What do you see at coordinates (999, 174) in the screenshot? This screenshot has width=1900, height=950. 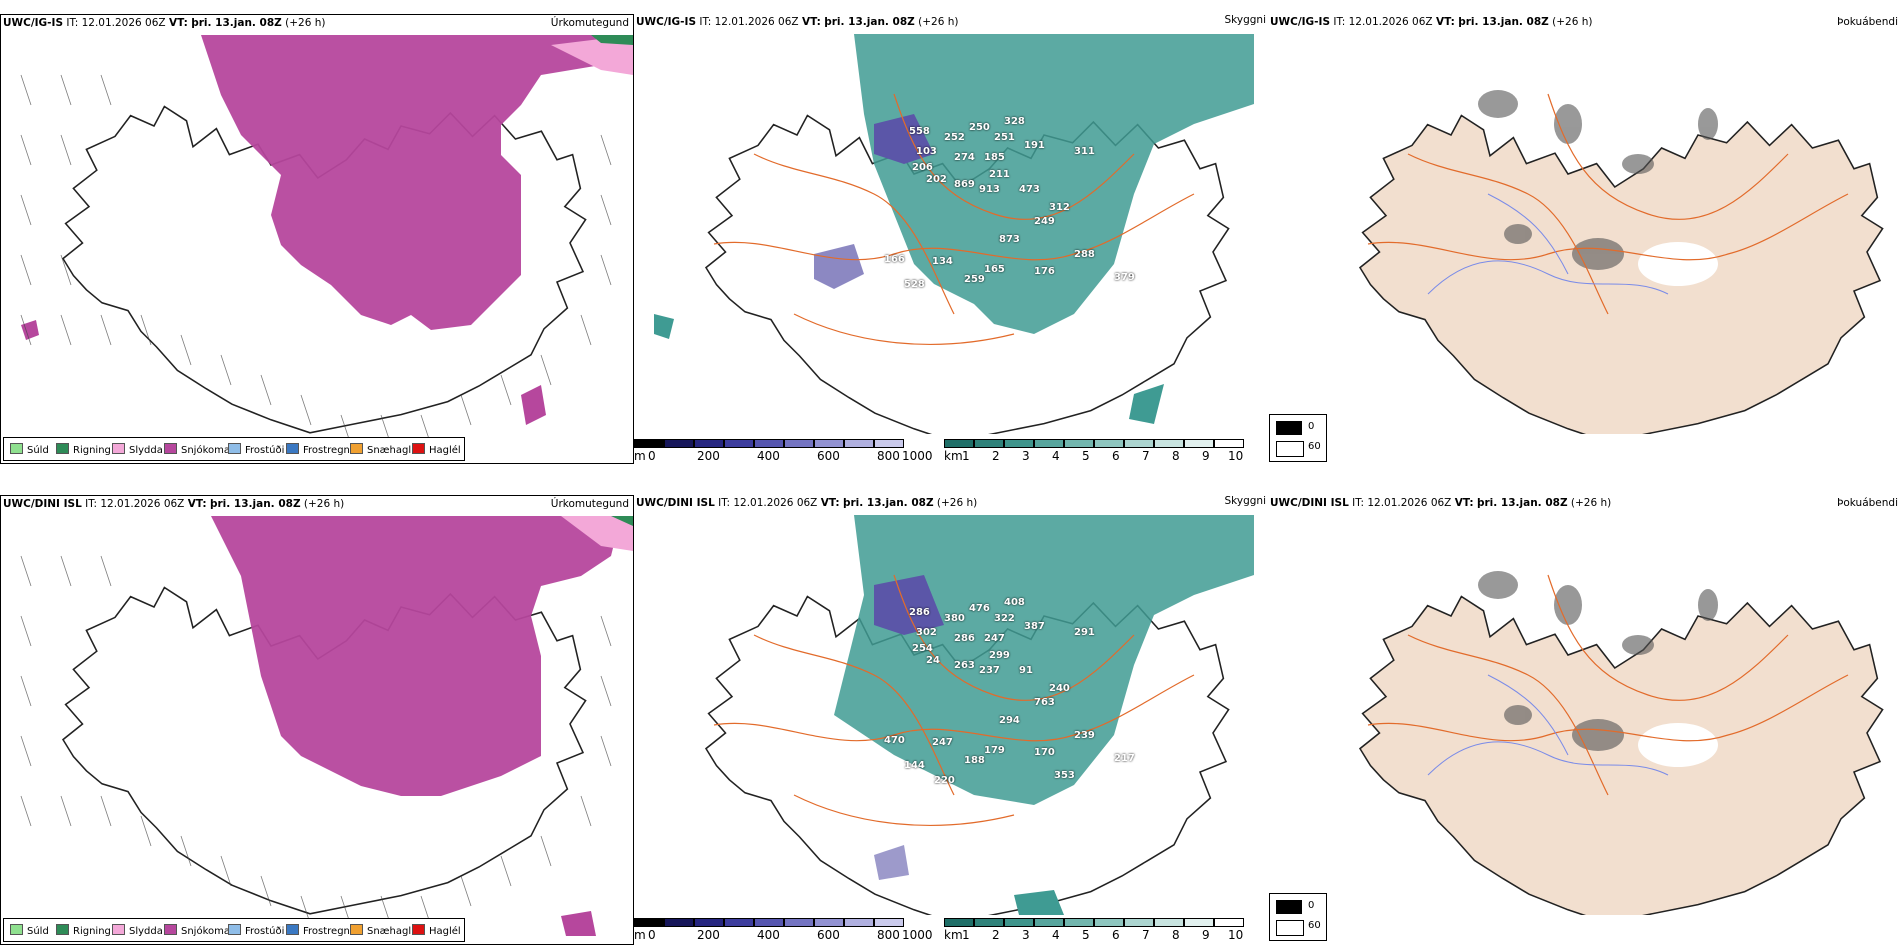 I see `cloud-height-label: 211` at bounding box center [999, 174].